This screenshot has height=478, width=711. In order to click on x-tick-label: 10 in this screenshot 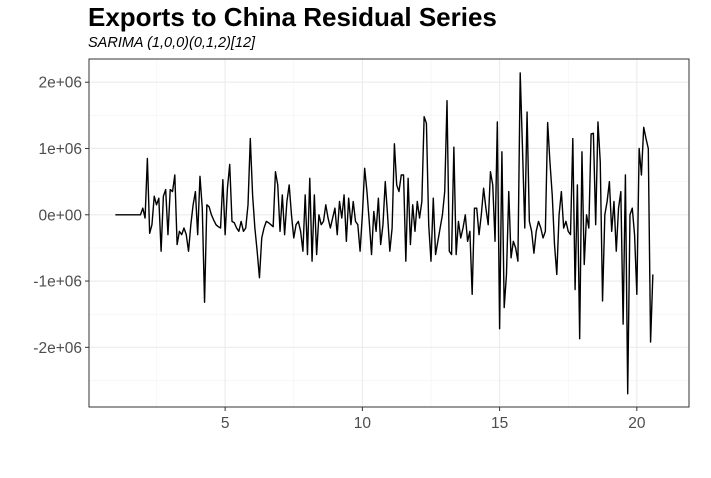, I will do `click(363, 423)`.